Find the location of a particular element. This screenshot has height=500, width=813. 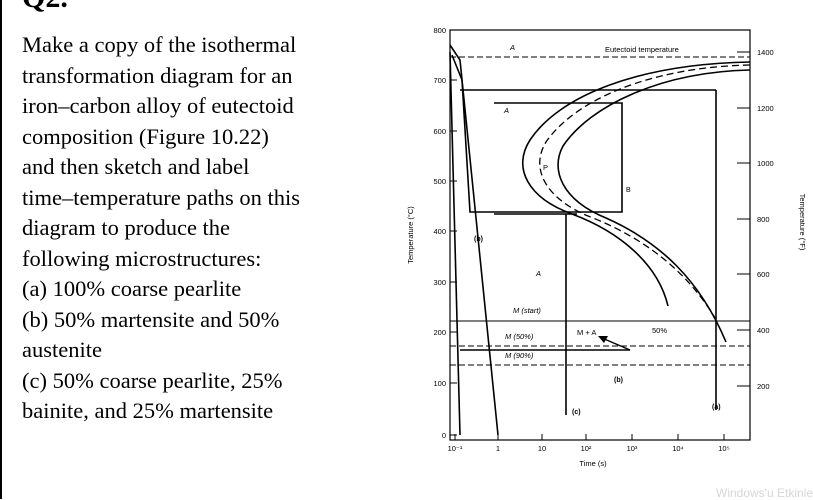

label-p: P is located at coordinates (545, 167).